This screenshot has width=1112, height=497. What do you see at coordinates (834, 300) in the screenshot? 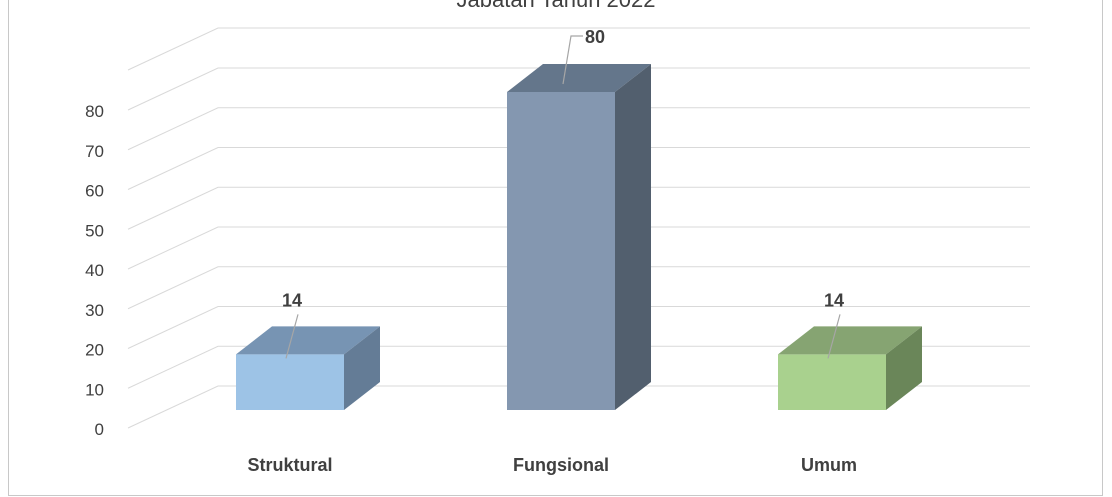
I see `data-label-umum: 14` at bounding box center [834, 300].